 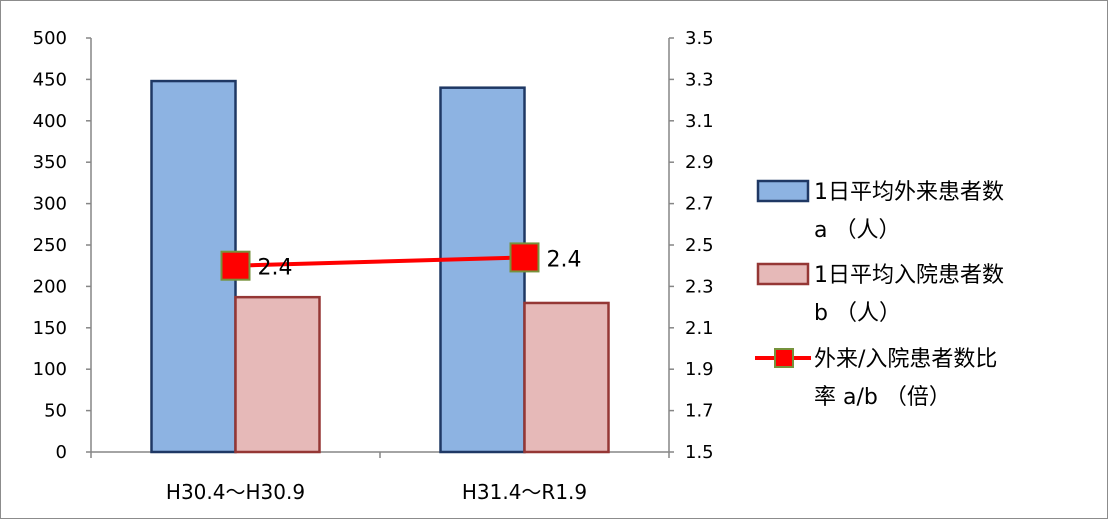 What do you see at coordinates (50, 245) in the screenshot?
I see `left-tick-label: 250` at bounding box center [50, 245].